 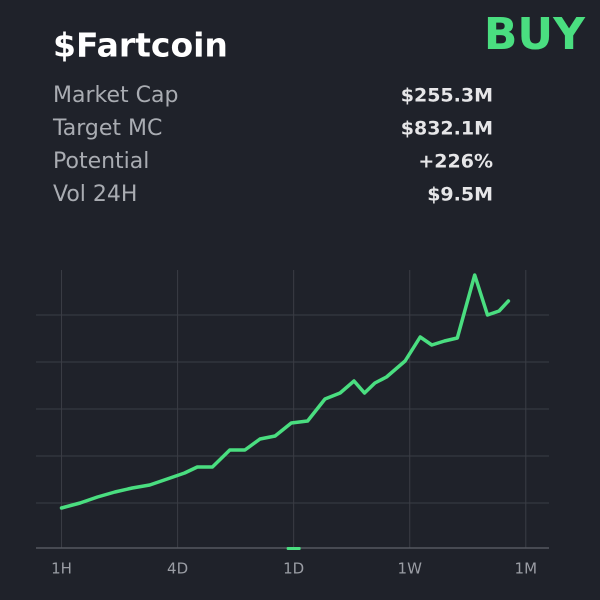 What do you see at coordinates (293, 548) in the screenshot?
I see `selected-indicator` at bounding box center [293, 548].